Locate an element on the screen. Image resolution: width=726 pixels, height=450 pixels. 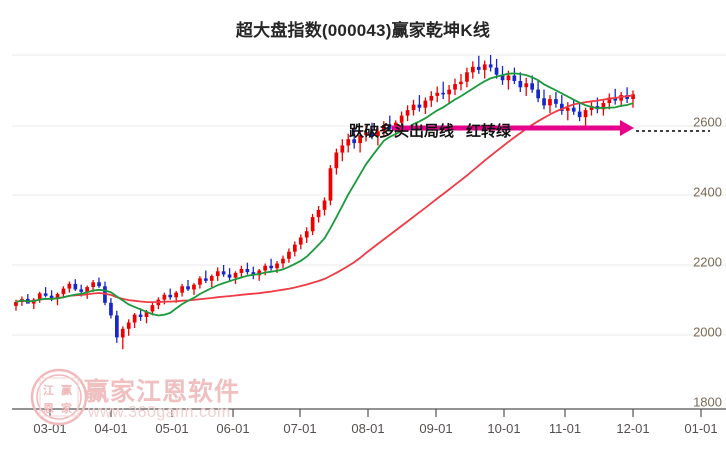
y-tick-2400: 2400 is located at coordinates (707, 192).